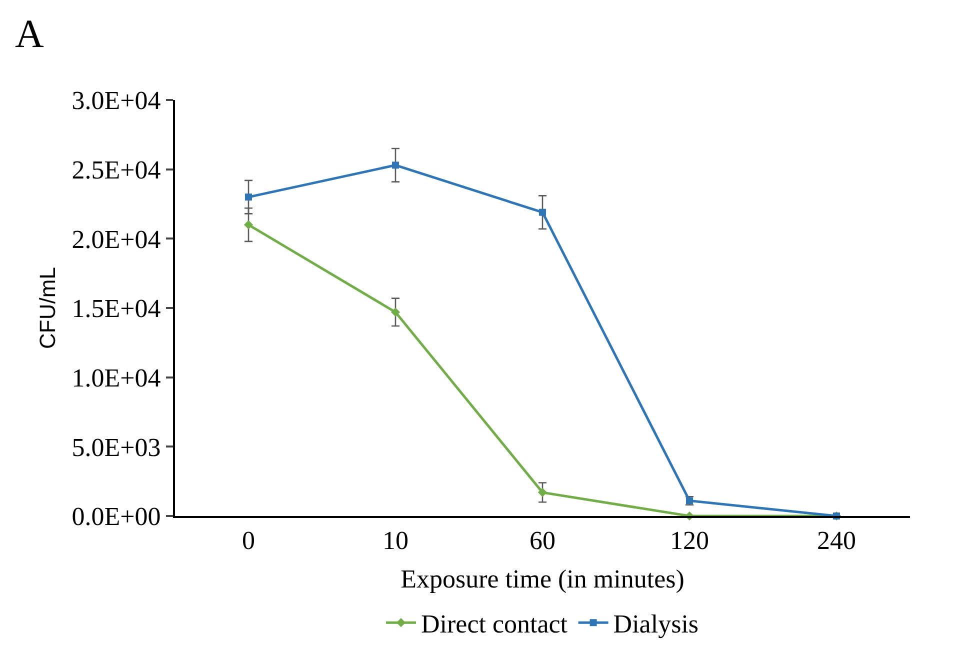 This screenshot has width=970, height=666. What do you see at coordinates (494, 624) in the screenshot?
I see `legend-label: Direct contact` at bounding box center [494, 624].